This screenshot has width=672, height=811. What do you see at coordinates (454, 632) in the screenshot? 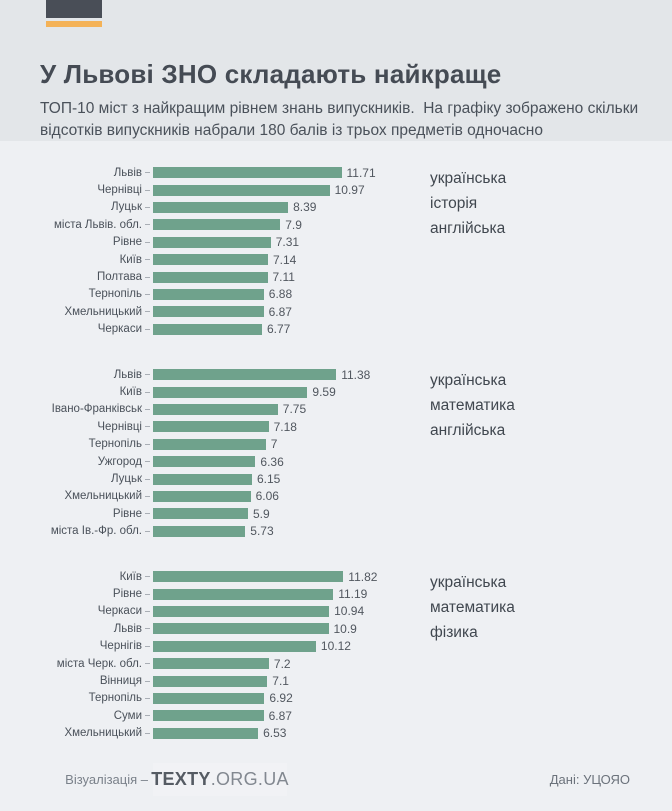
I see `legend-item: фізика` at bounding box center [454, 632].